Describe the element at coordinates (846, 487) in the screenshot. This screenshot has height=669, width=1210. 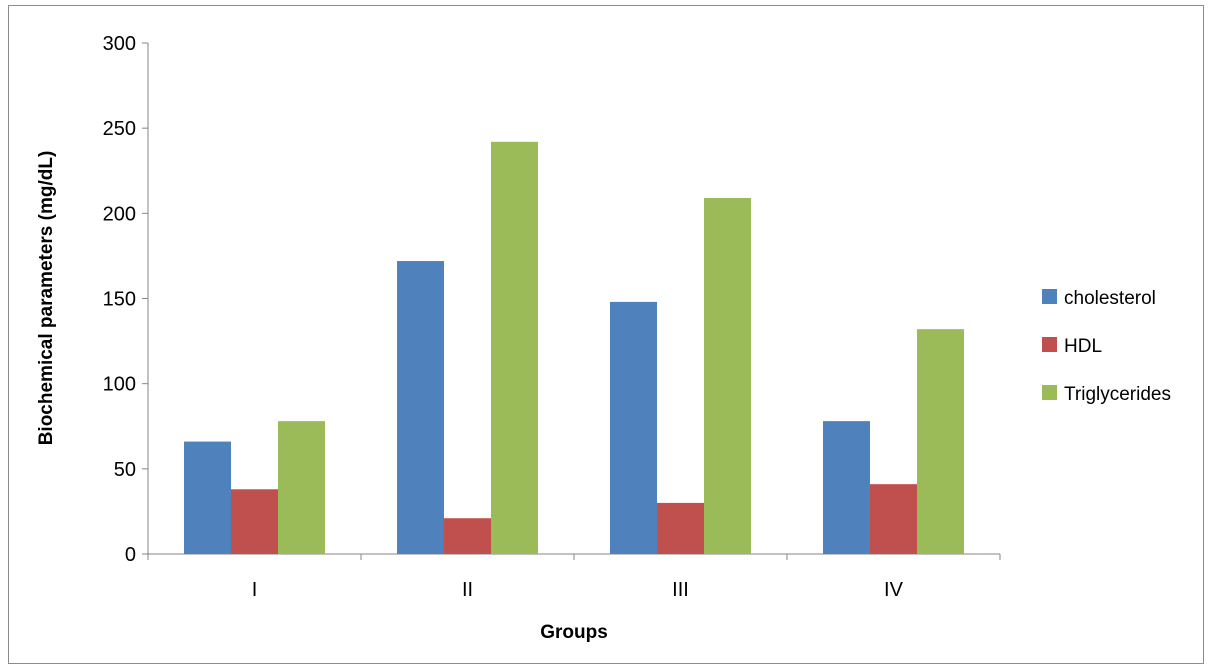
I see `bar-cholesterol-IV` at that location.